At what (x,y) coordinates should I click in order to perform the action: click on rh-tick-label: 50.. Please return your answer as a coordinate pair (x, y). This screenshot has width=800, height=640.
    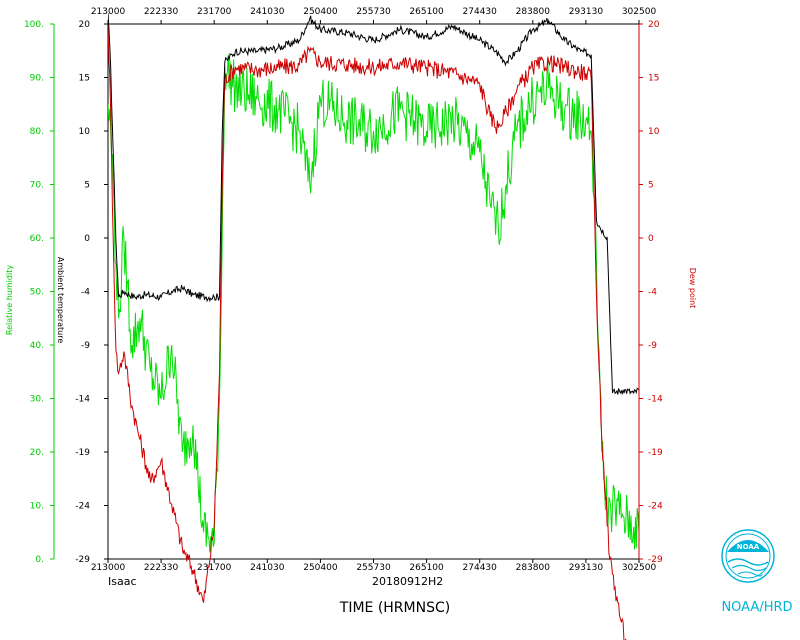
    Looking at the image, I should click on (37, 293).